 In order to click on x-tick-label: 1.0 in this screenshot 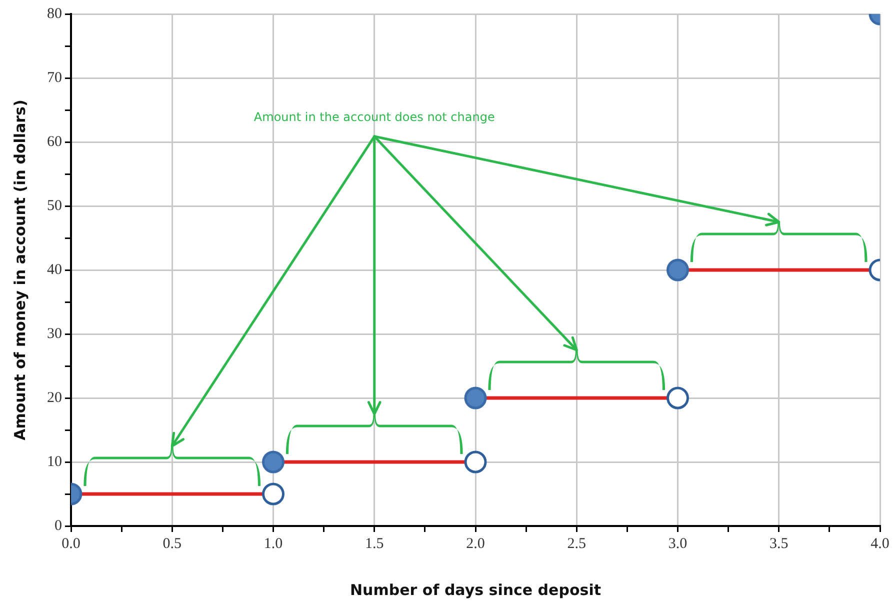, I will do `click(273, 544)`.